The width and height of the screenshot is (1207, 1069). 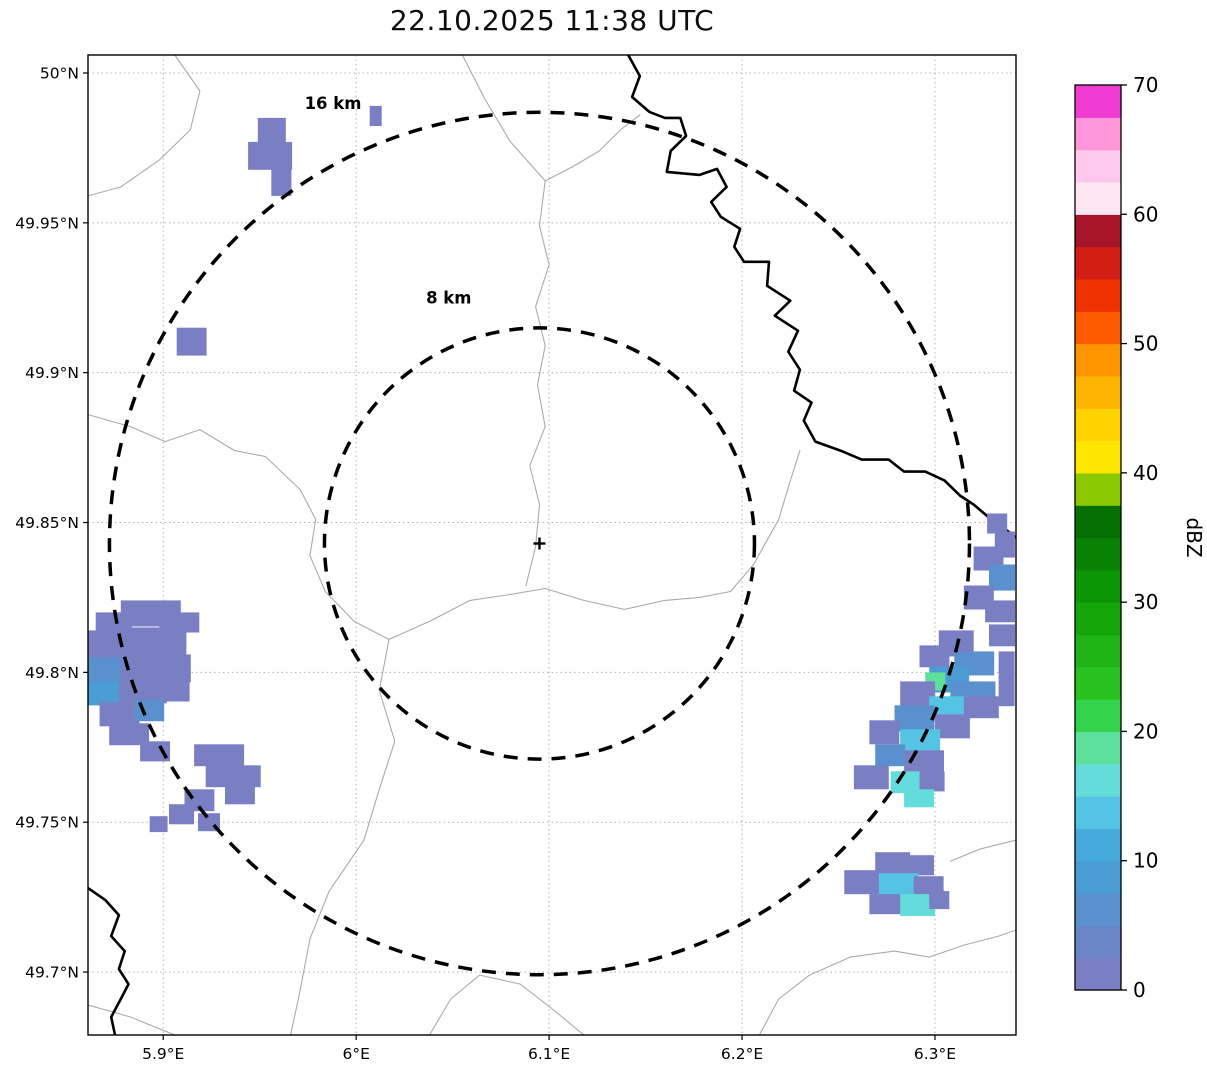 What do you see at coordinates (52, 973) in the screenshot?
I see `y-tick-label: 49.7°N` at bounding box center [52, 973].